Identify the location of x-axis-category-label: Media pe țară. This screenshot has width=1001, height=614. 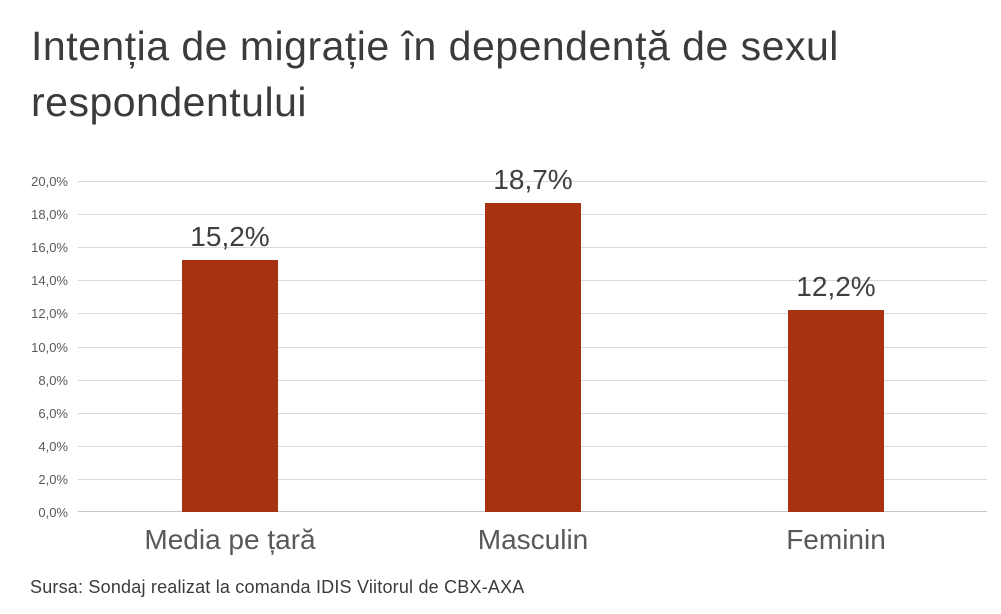
(230, 539).